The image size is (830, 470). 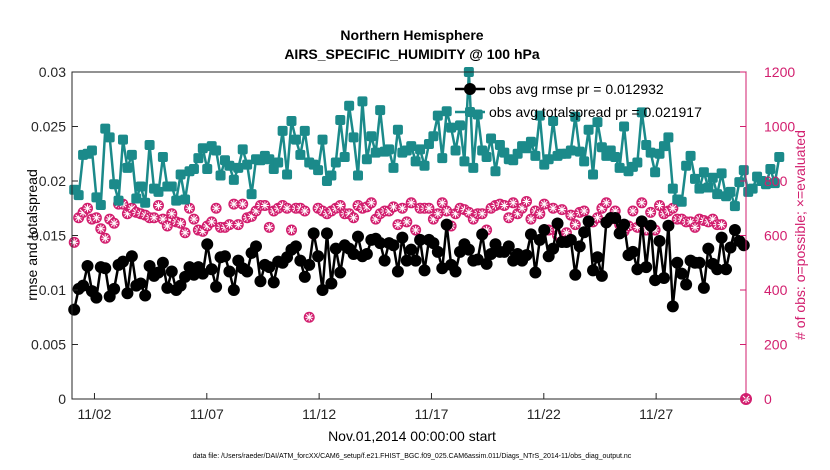 What do you see at coordinates (411, 35) in the screenshot?
I see `chart-title: Northern Hemisphere` at bounding box center [411, 35].